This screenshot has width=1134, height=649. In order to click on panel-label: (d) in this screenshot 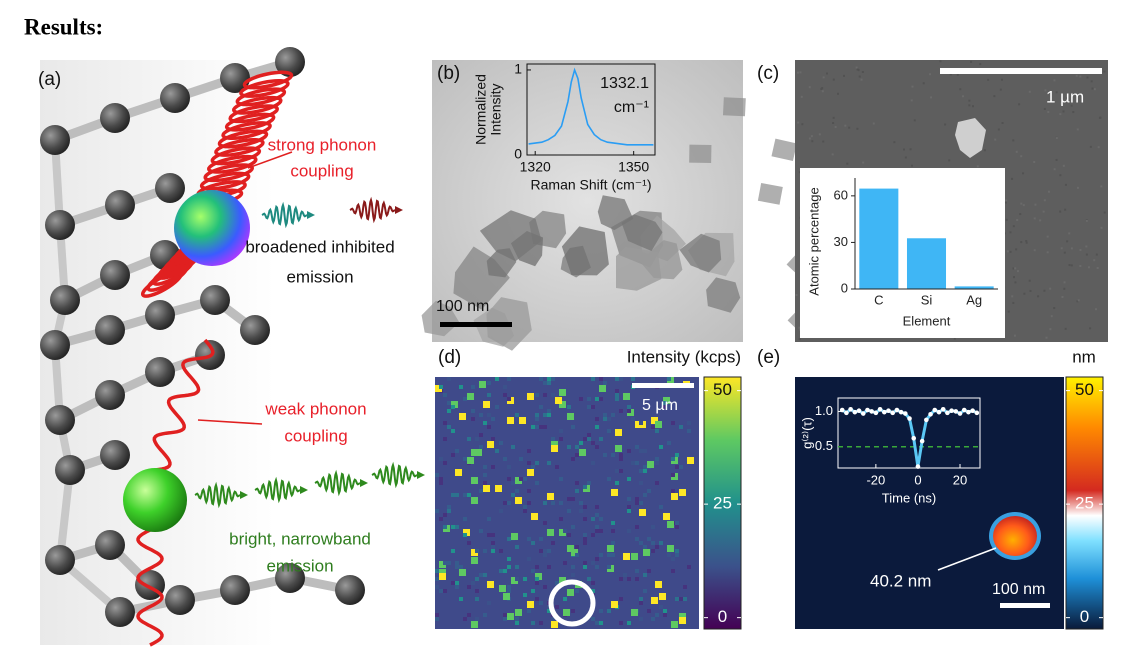, I will do `click(449, 357)`.